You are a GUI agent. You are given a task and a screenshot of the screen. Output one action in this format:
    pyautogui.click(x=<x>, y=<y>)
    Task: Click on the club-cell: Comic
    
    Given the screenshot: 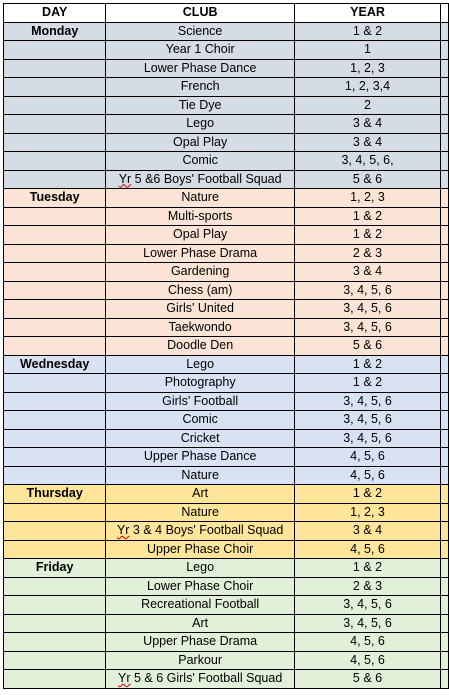 What is the action you would take?
    pyautogui.click(x=200, y=161)
    